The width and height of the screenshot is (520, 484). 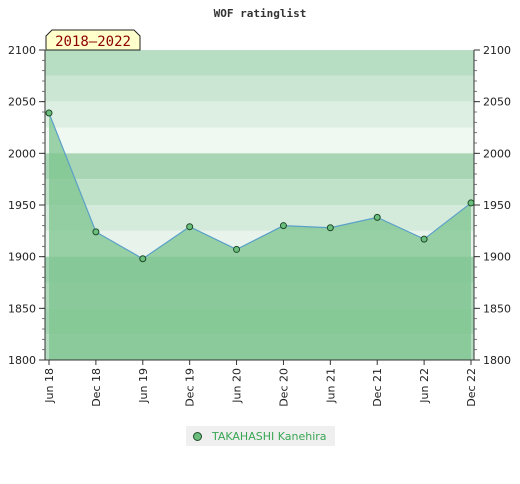 What do you see at coordinates (49, 386) in the screenshot?
I see `x-tick-label: Jun 18` at bounding box center [49, 386].